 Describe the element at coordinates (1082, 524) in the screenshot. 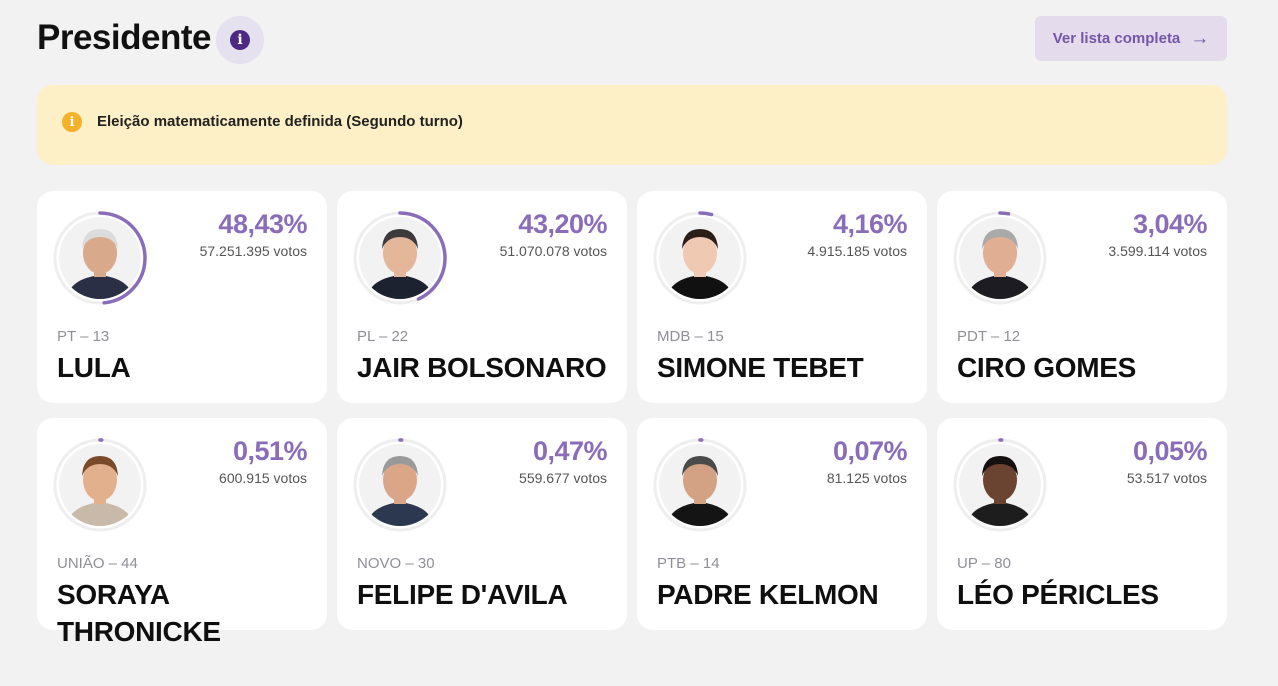

I see `candidate-card: 0,05% 53.517 votos UP – 80 LÉO PÉRICLES` at that location.